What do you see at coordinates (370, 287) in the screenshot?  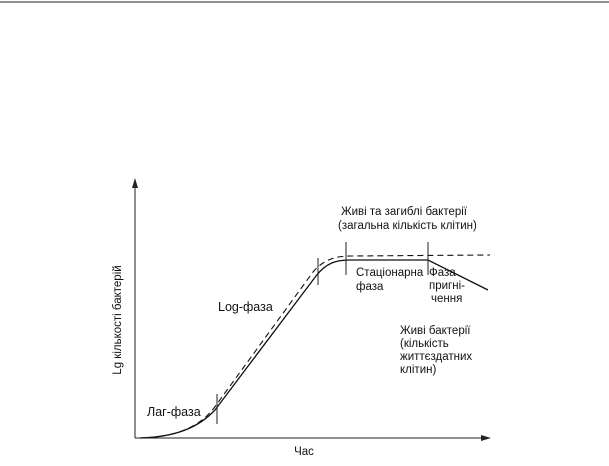 I see `phase-label: фаза` at bounding box center [370, 287].